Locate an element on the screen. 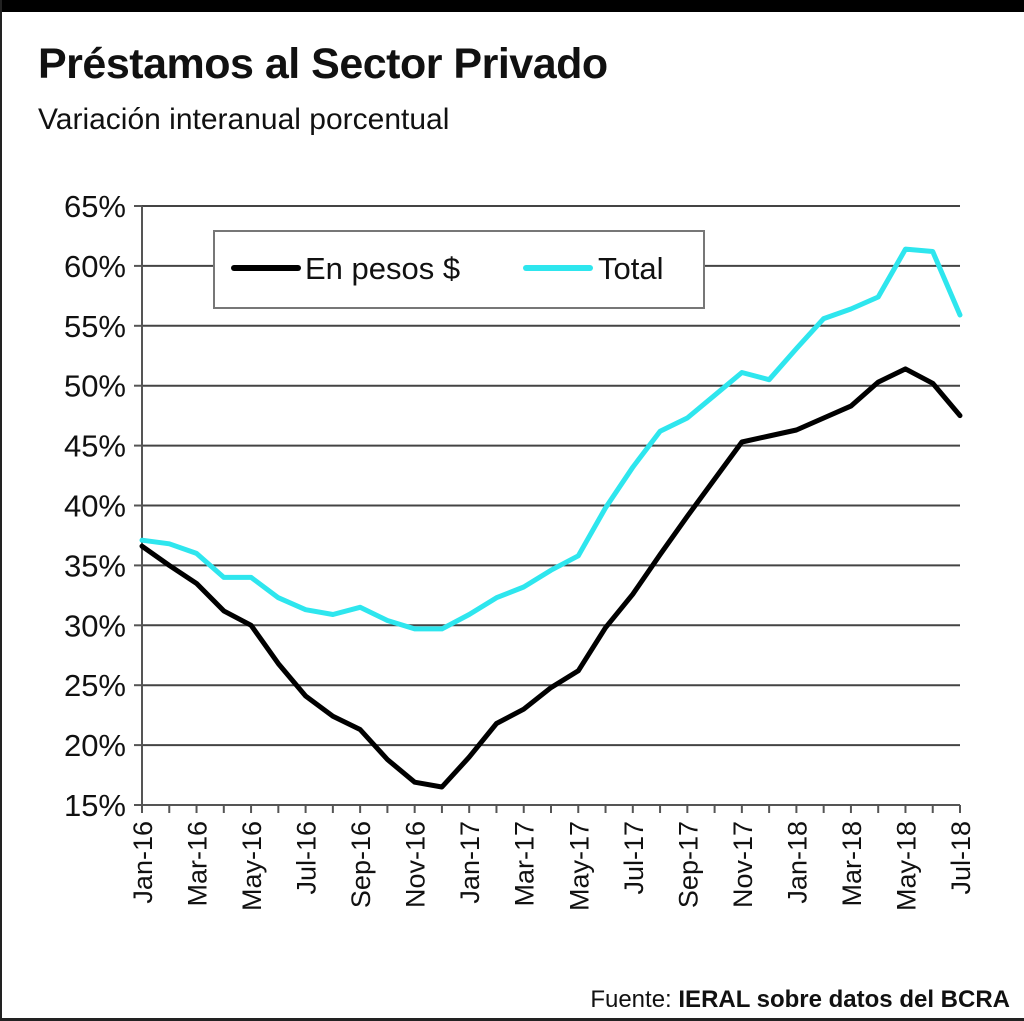 This screenshot has width=1024, height=1021. y-tick-label: 20% is located at coordinates (95, 745).